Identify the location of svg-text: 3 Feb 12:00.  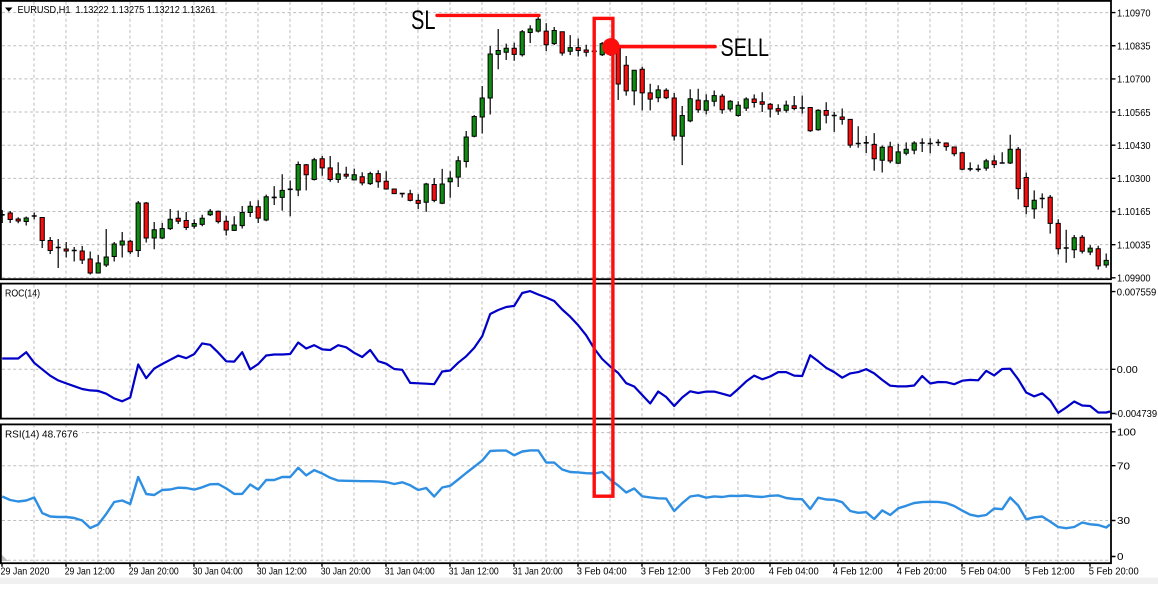
(666, 572).